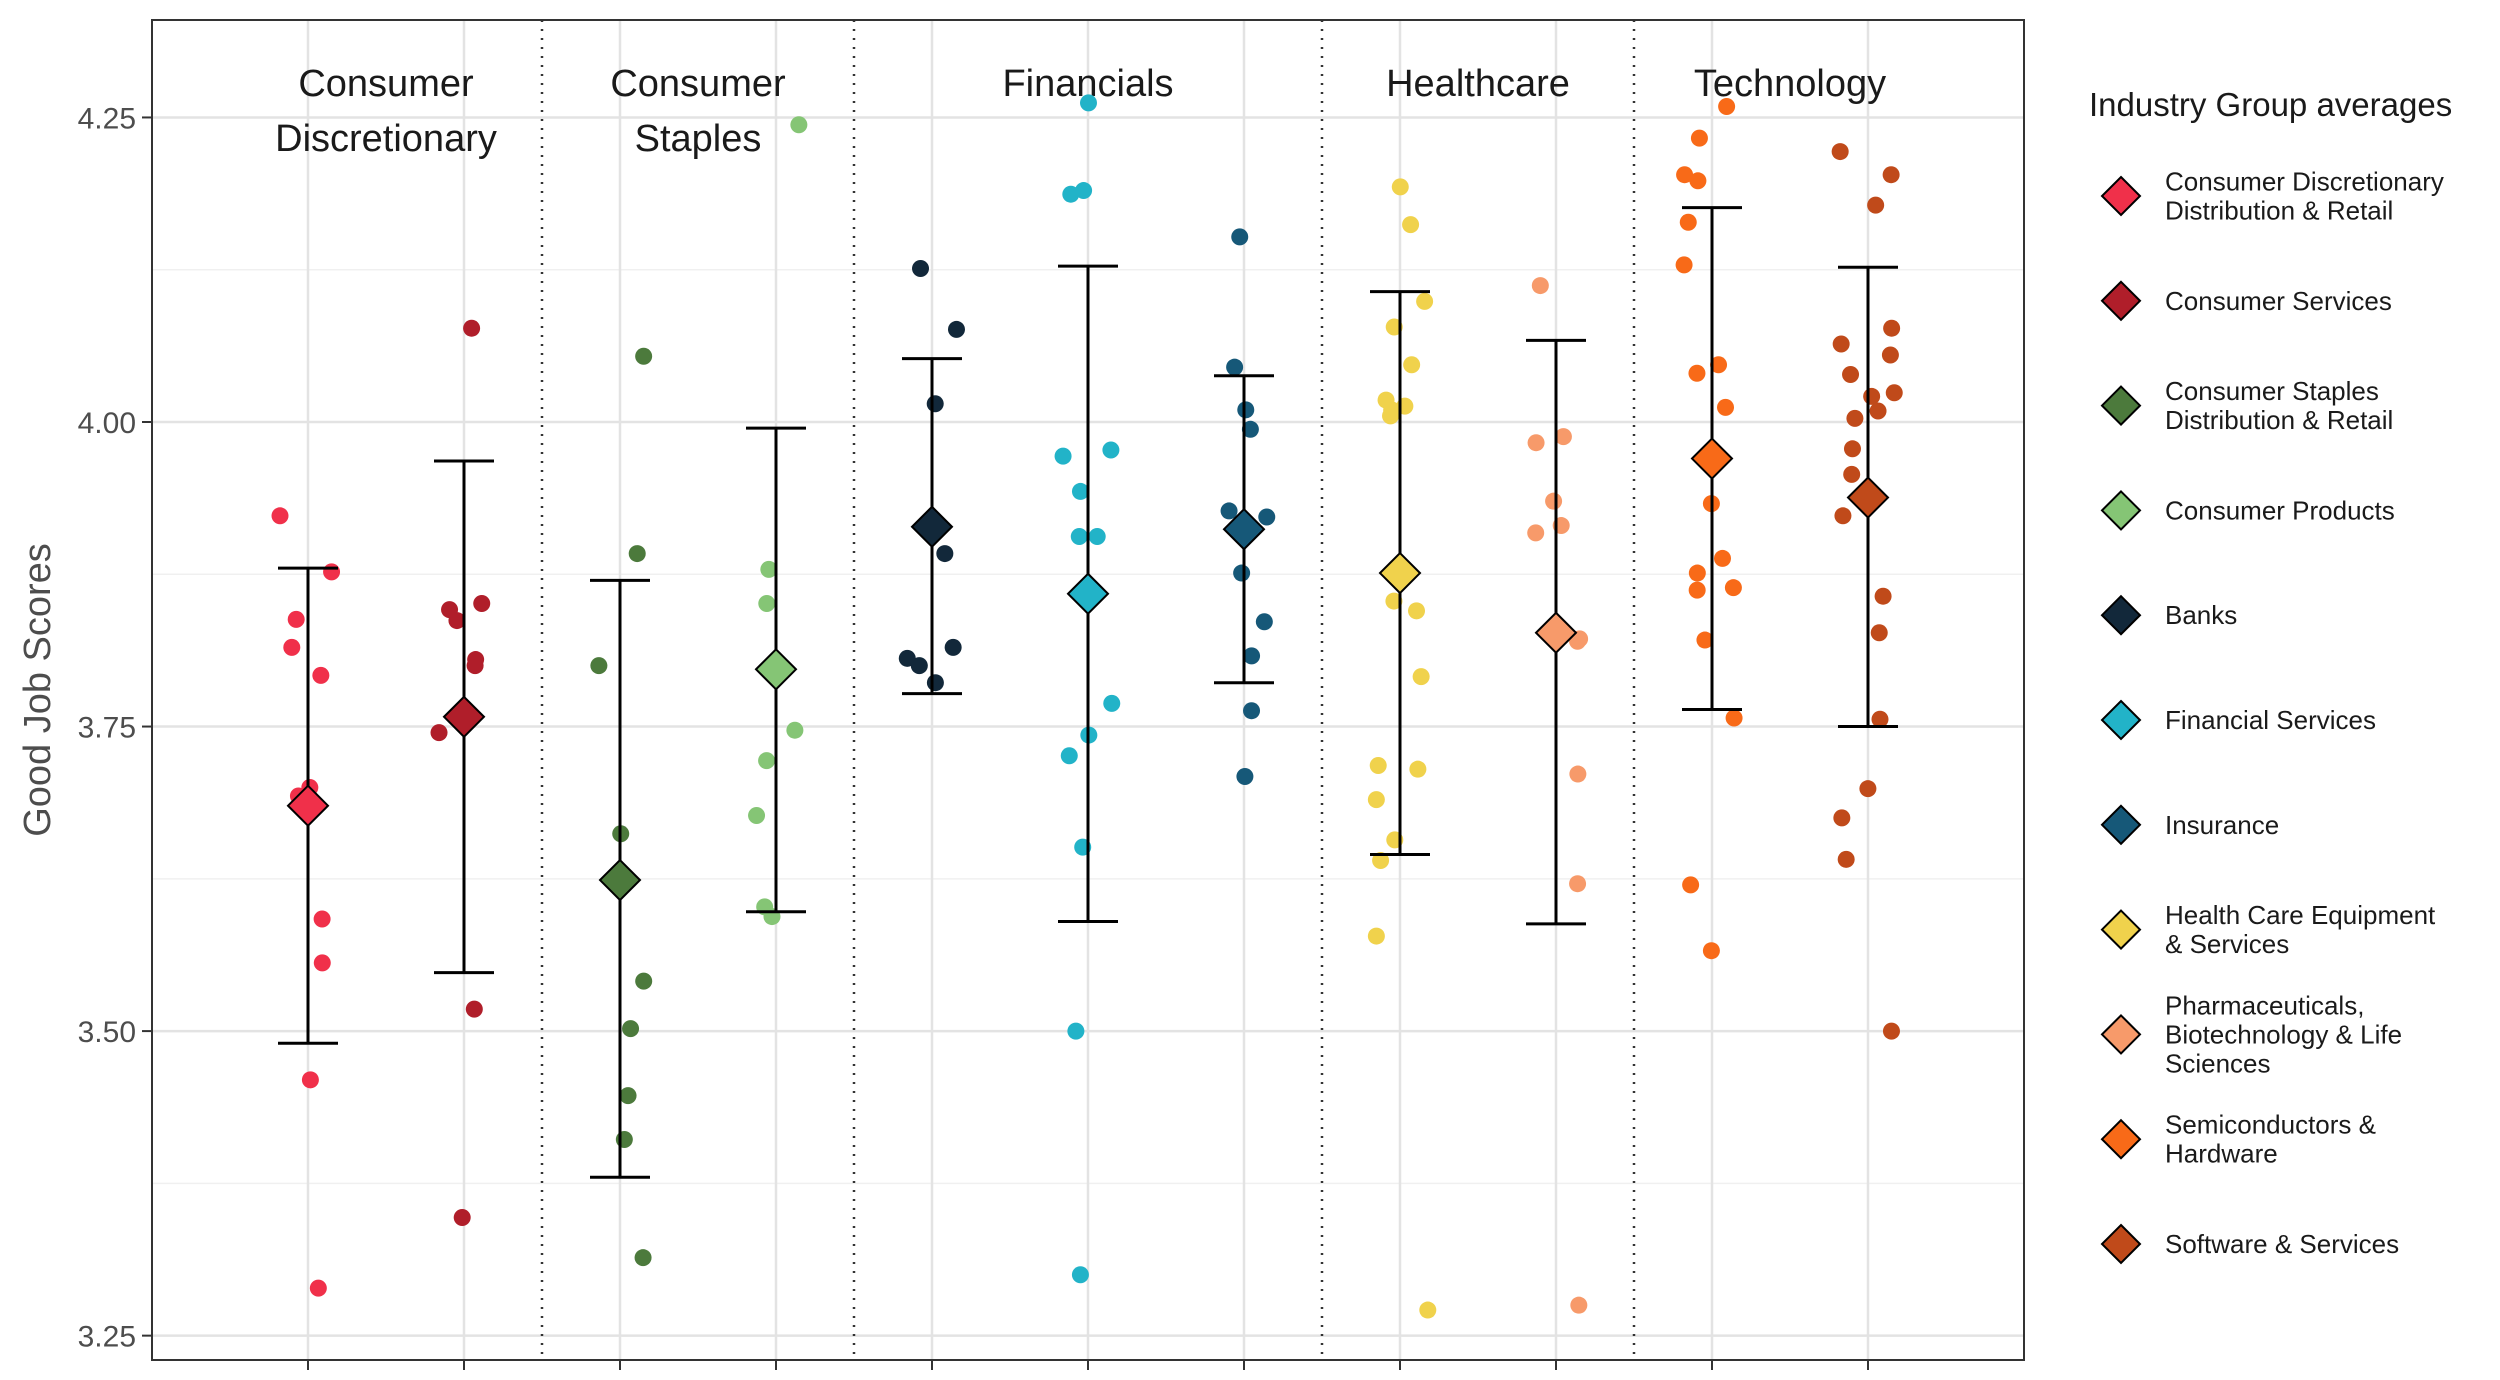  What do you see at coordinates (107, 423) in the screenshot?
I see `y-tick-label: 4.00` at bounding box center [107, 423].